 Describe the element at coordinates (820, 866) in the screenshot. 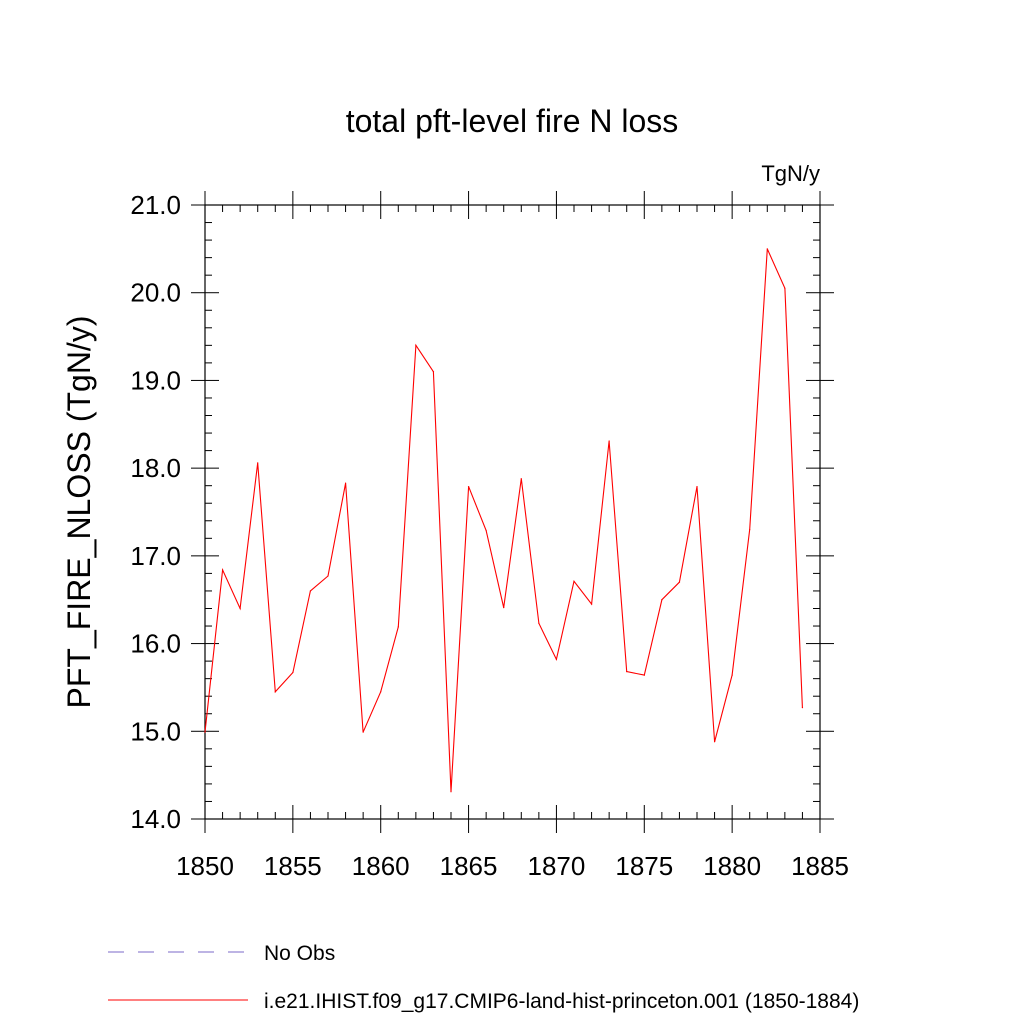

I see `x-tick-label: 1885` at that location.